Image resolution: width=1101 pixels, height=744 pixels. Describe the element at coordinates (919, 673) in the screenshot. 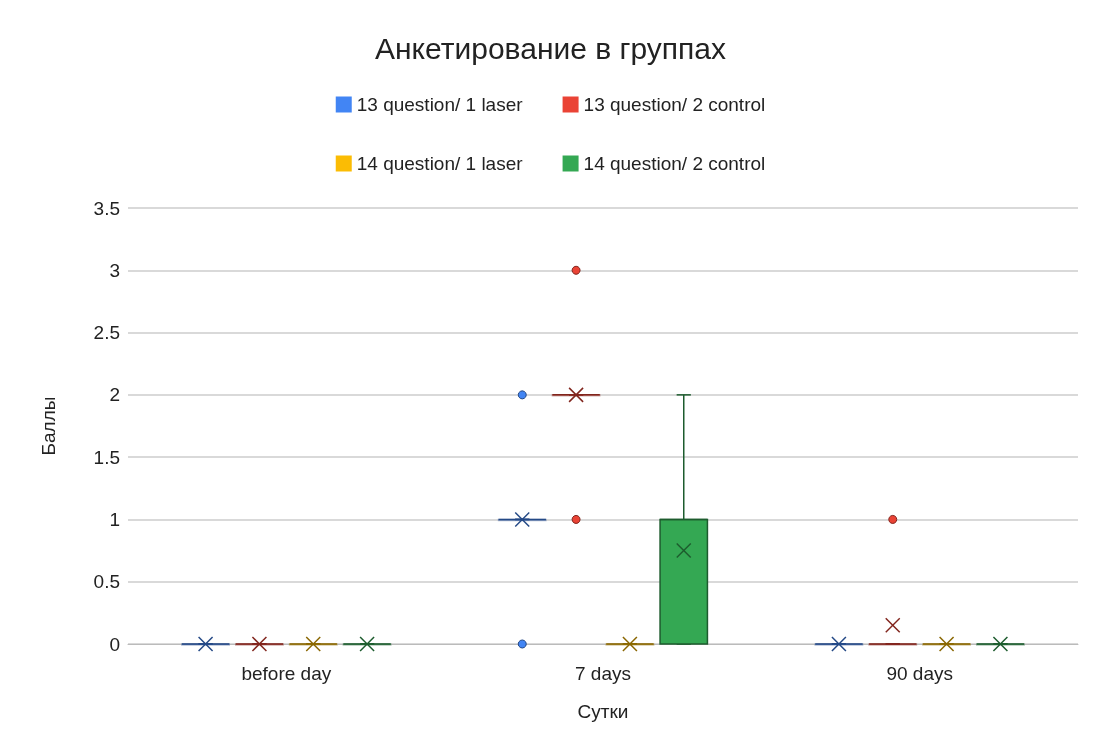

I see `x-tick-label: 90 days` at that location.